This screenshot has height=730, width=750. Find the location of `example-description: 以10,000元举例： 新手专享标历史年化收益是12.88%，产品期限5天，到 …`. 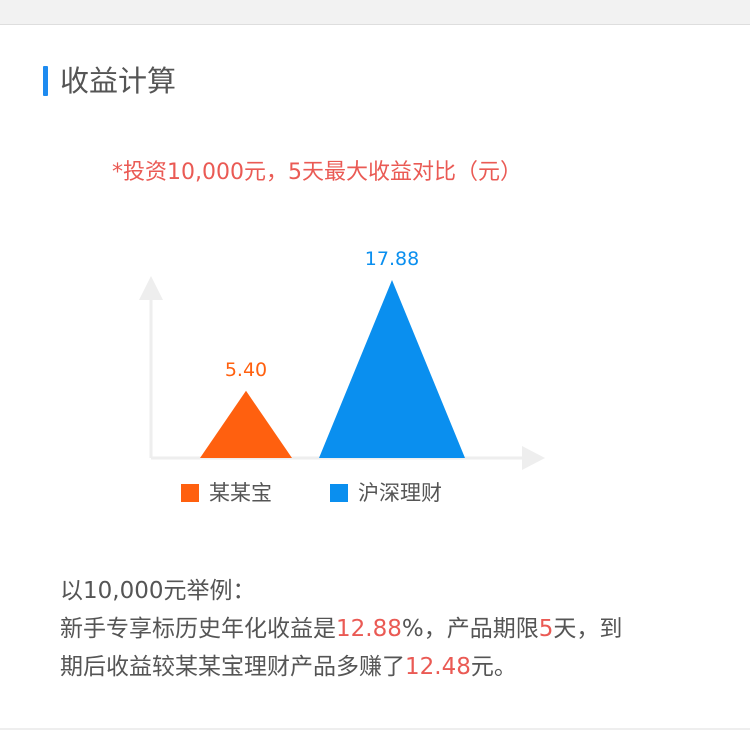

example-description: 以10,000元举例： 新手专享标历史年化收益是12.88%，产品期限5天，到 … is located at coordinates (390, 629).